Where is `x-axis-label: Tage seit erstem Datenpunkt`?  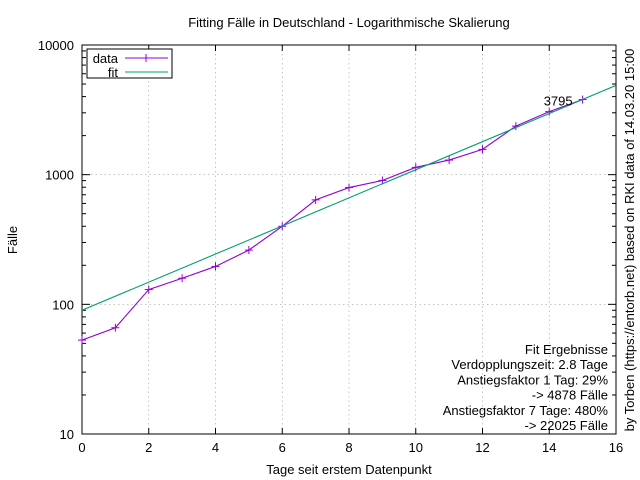 x-axis-label: Tage seit erstem Datenpunkt is located at coordinates (349, 469).